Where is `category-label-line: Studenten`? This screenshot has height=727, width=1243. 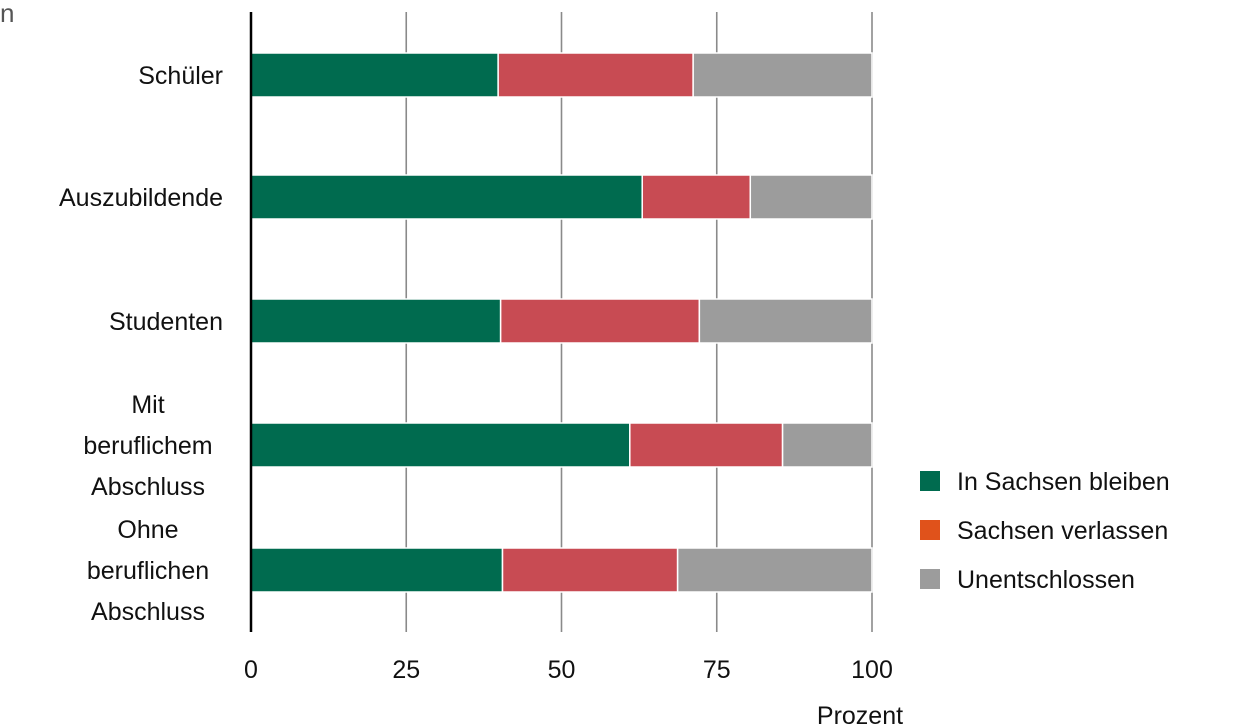 category-label-line: Studenten is located at coordinates (166, 322).